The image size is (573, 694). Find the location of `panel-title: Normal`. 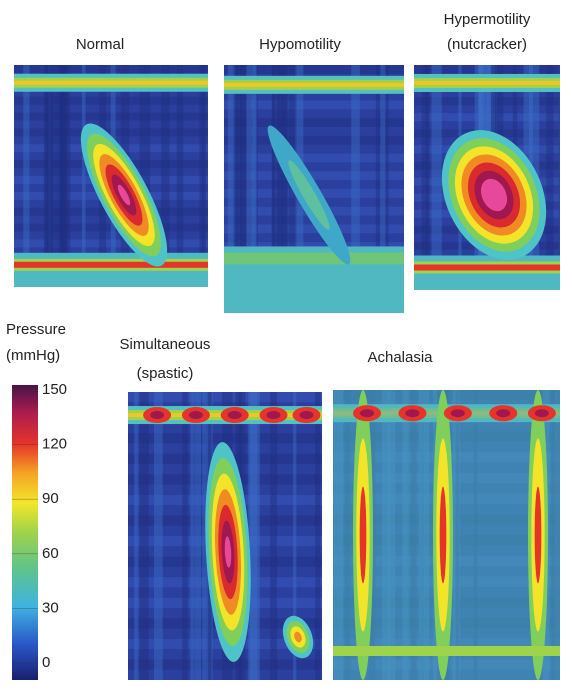

panel-title: Normal is located at coordinates (100, 44).